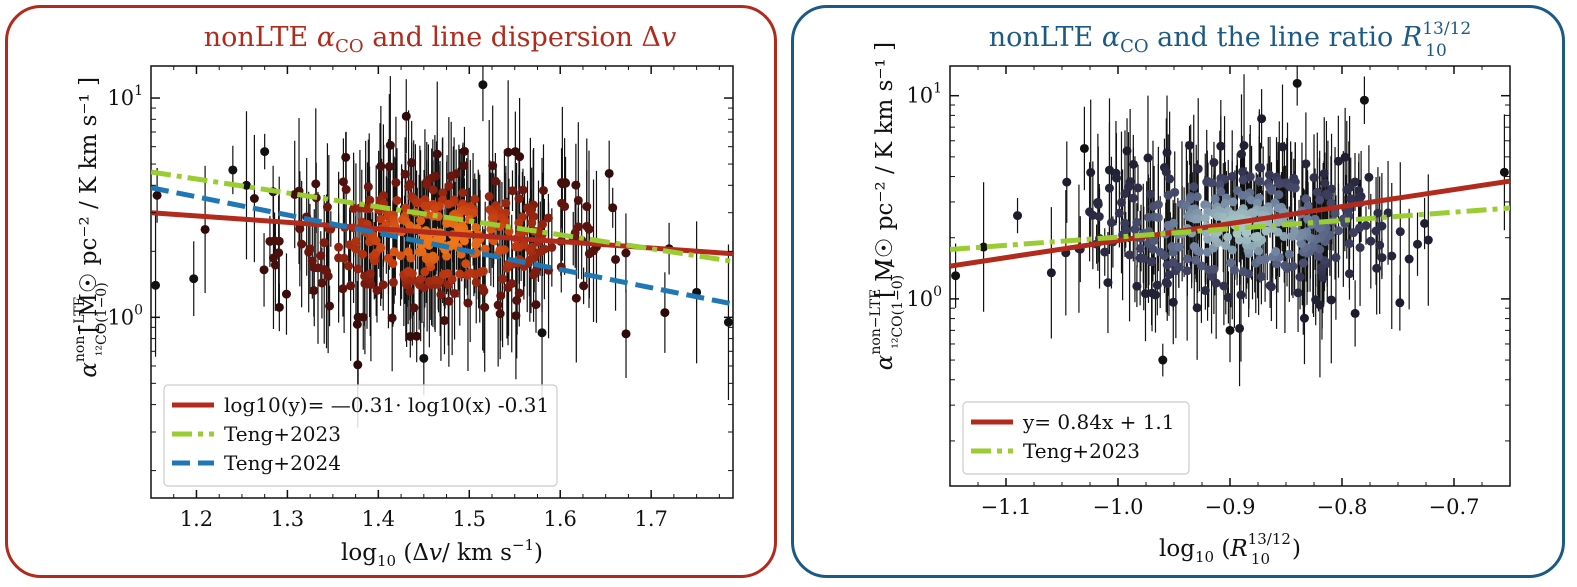  I want to click on x-tick-label: 1.2, so click(196, 519).